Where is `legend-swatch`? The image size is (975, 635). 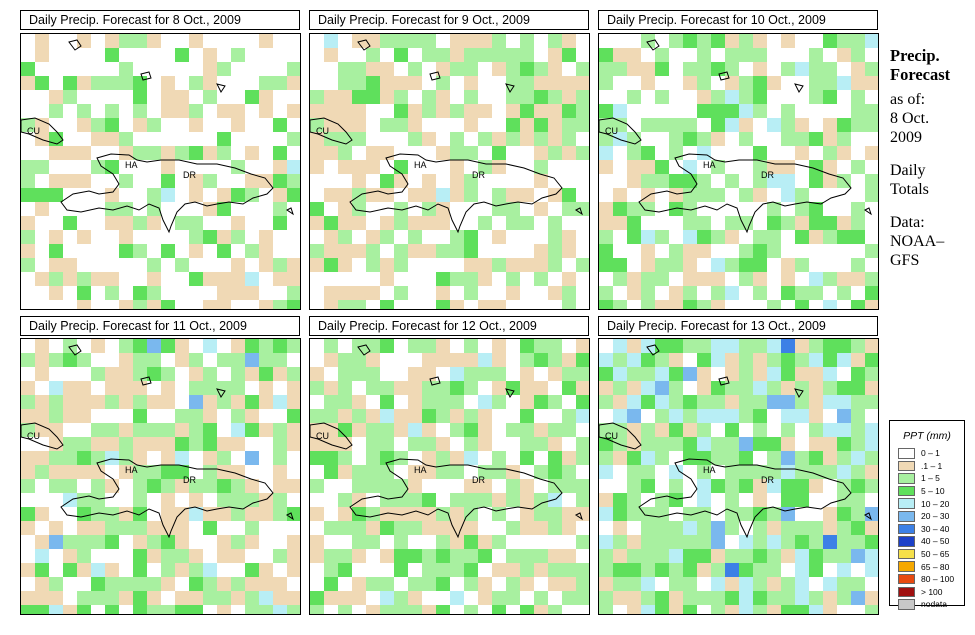
legend-swatch is located at coordinates (906, 491).